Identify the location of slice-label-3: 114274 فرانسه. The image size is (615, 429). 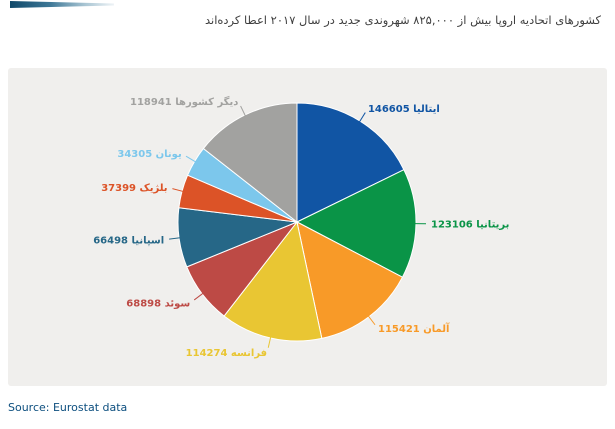
(226, 353).